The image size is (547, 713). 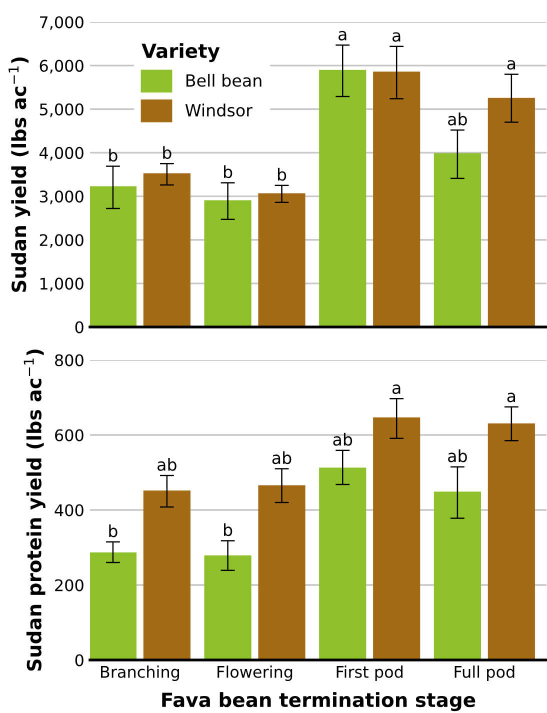 I want to click on x-tick-label: Full pod, so click(x=484, y=674).